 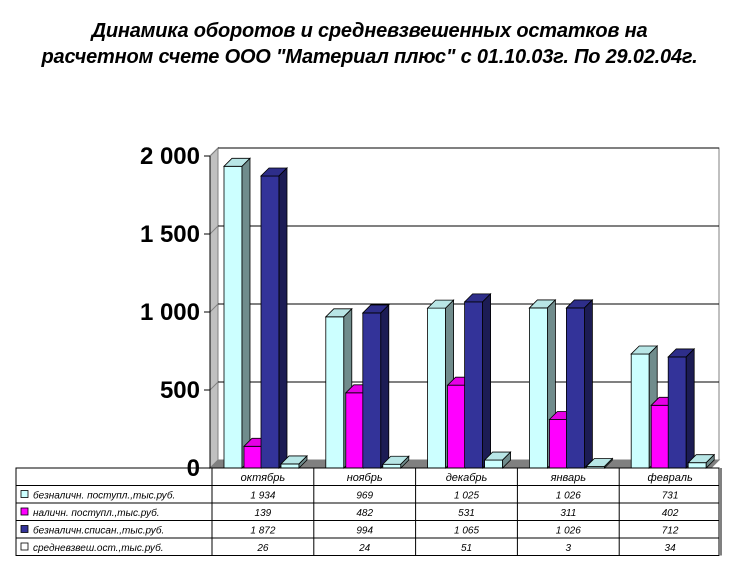 I want to click on x-category-label: декабрь, so click(x=467, y=478).